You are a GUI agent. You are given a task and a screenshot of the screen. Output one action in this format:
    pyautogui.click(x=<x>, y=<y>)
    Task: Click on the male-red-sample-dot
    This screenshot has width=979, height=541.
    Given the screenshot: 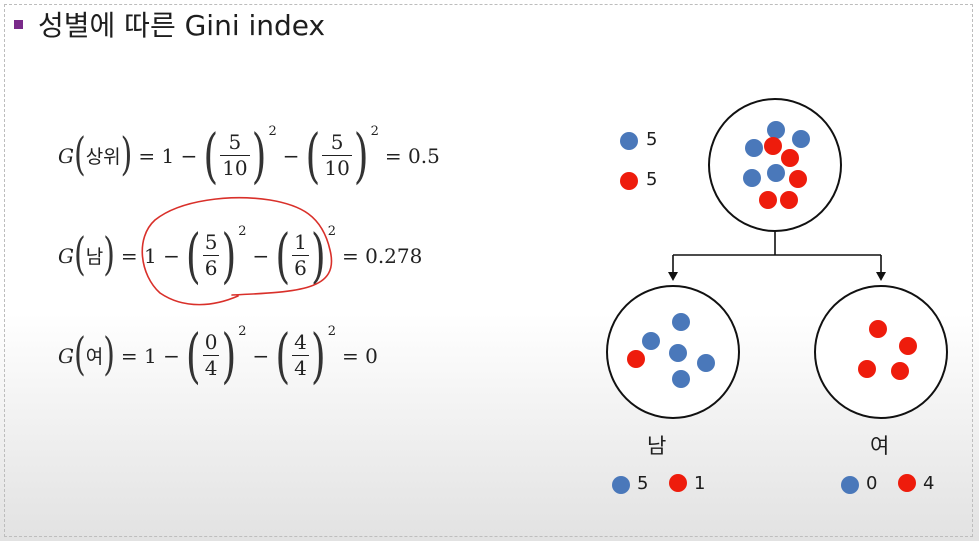 What is the action you would take?
    pyautogui.click(x=636, y=359)
    